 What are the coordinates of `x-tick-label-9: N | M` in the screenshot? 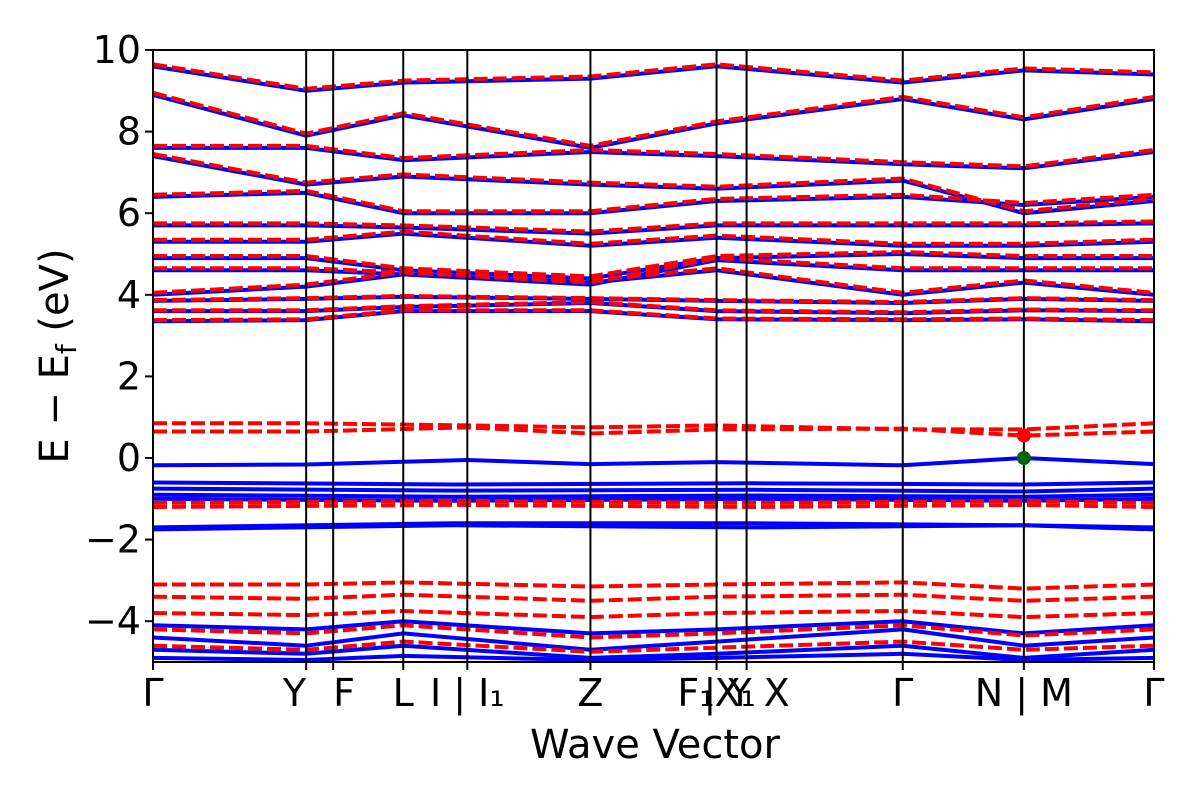 It's located at (1024, 693).